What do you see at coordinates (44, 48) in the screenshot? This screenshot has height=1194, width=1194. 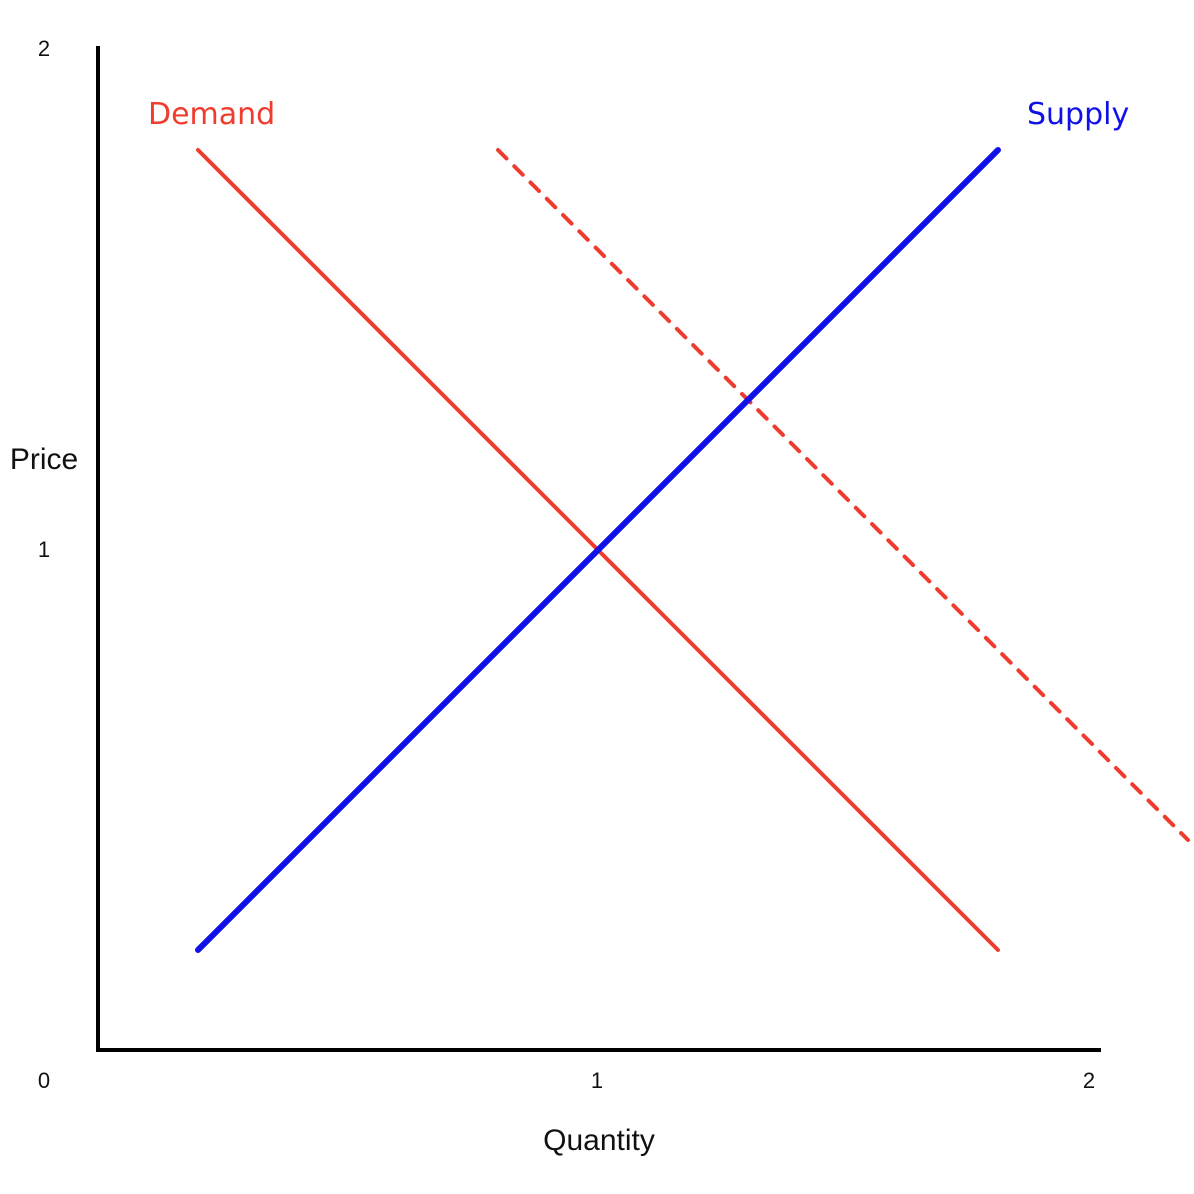 I see `y-tick-label-2: 2` at bounding box center [44, 48].